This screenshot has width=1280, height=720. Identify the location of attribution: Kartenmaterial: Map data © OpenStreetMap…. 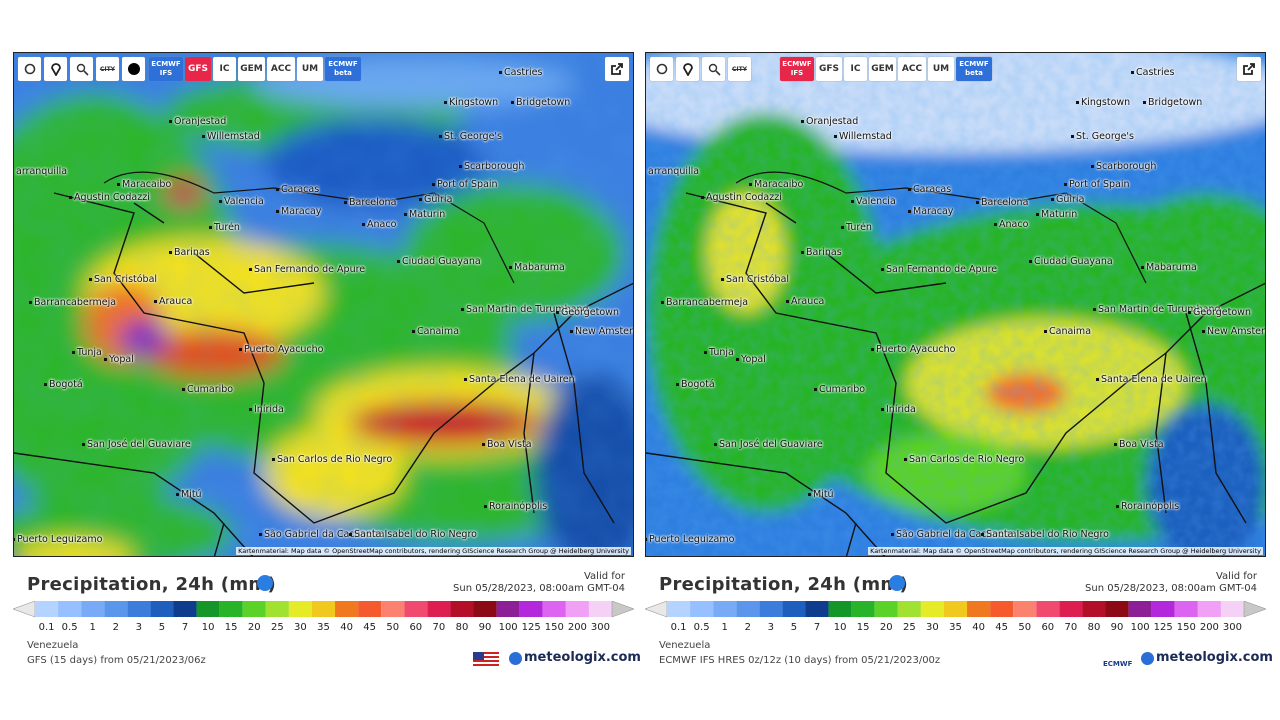
(1065, 551).